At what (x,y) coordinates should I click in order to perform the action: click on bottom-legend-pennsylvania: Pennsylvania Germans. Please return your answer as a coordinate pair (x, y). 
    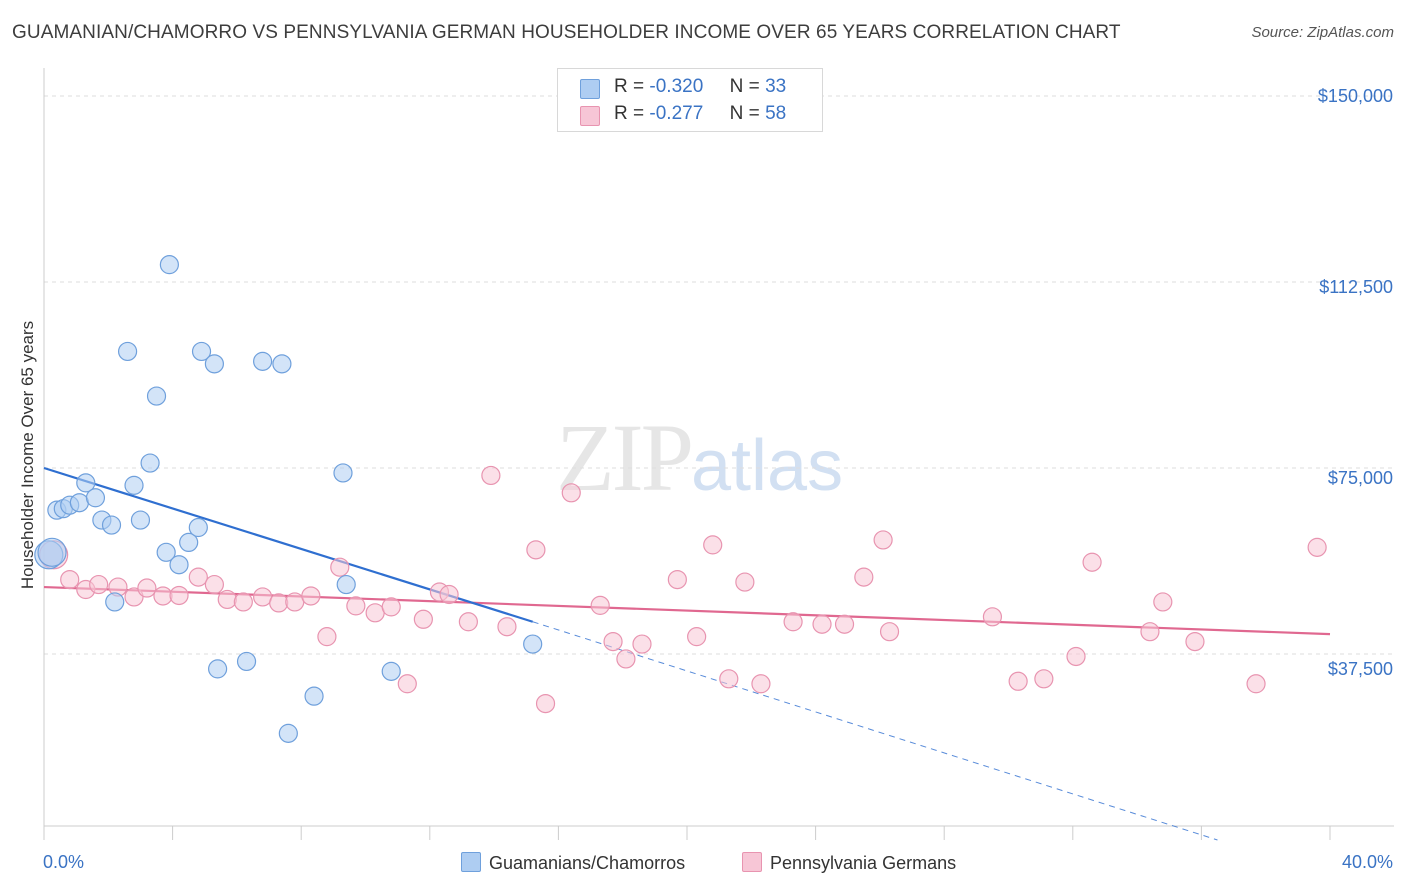
    Looking at the image, I should click on (849, 863).